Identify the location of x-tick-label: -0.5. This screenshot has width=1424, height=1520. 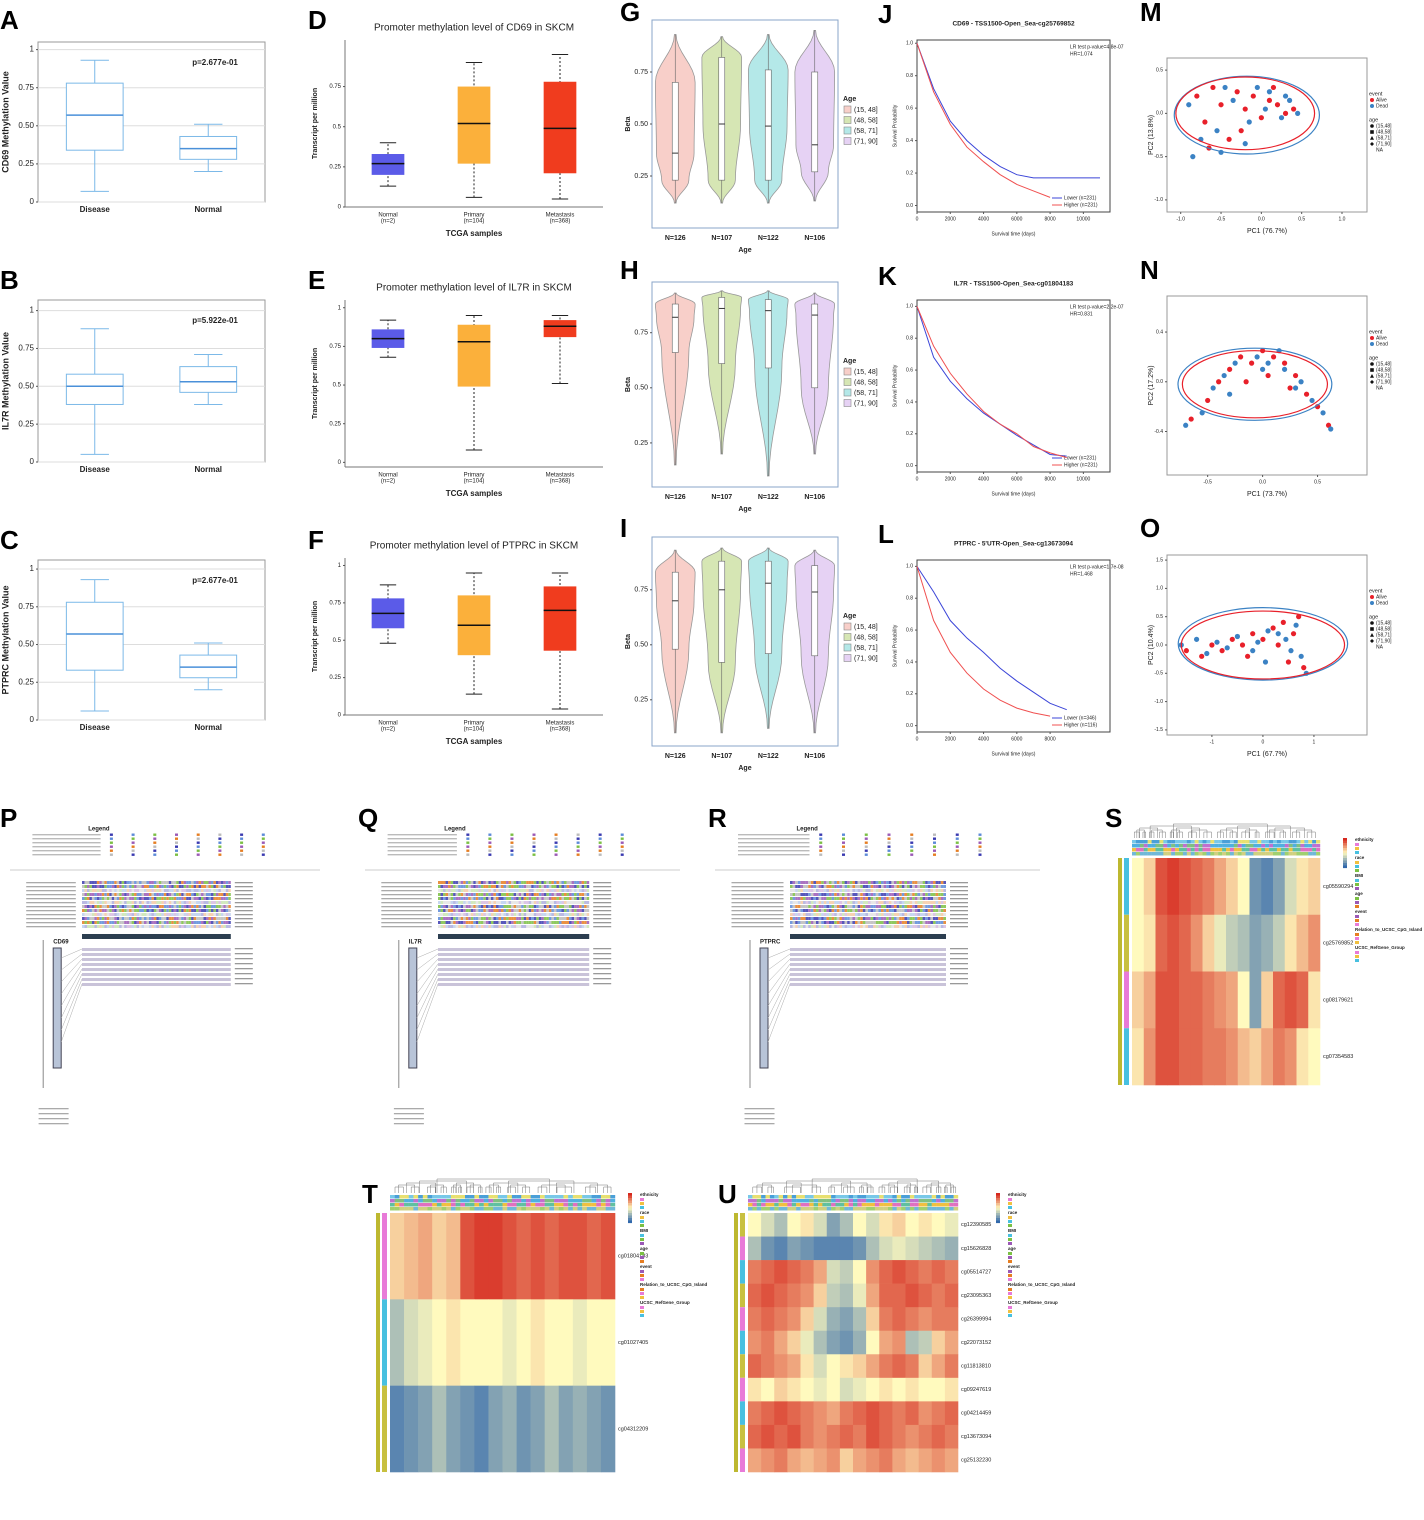
(1207, 482).